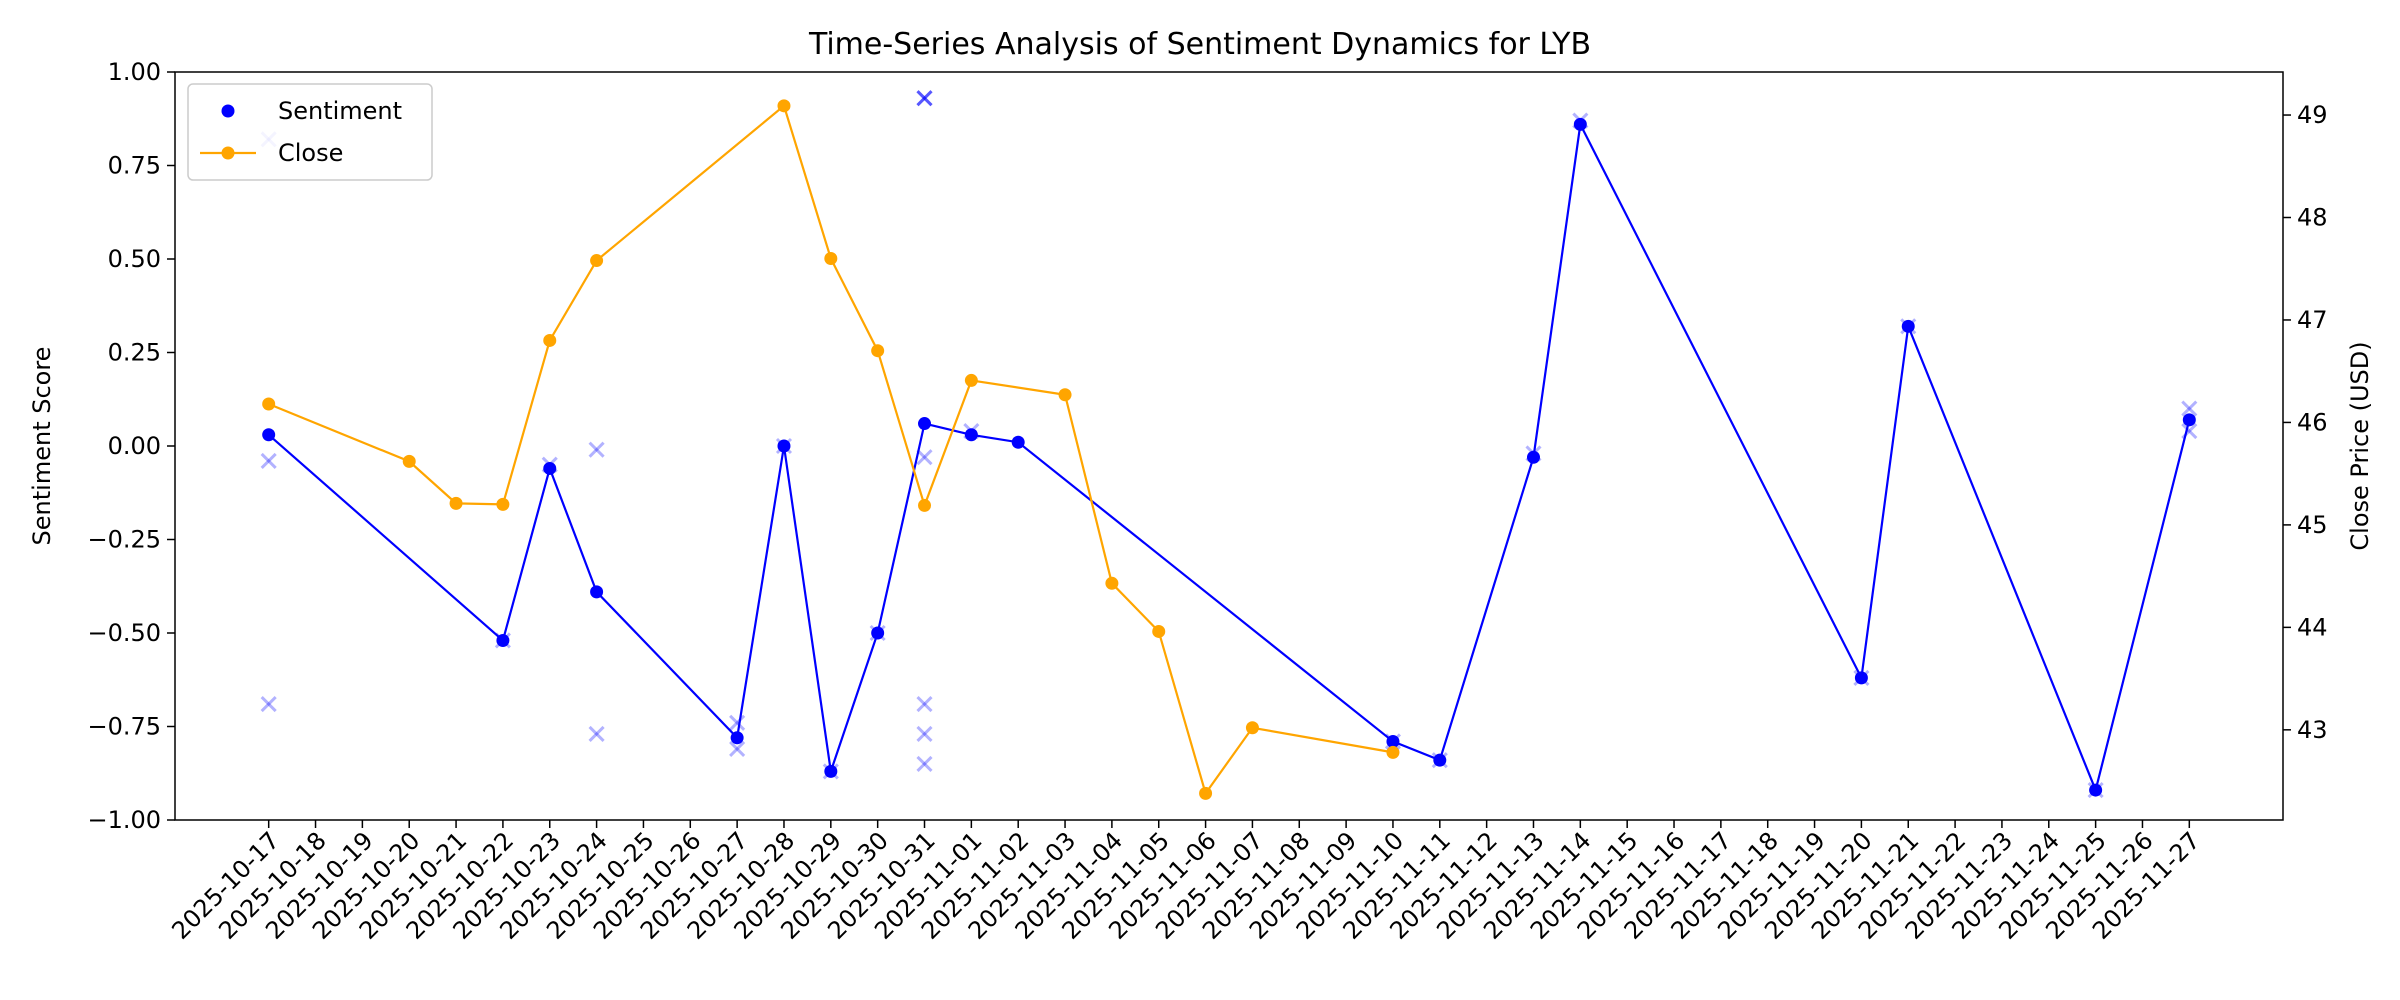 The height and width of the screenshot is (1000, 2400). Describe the element at coordinates (124, 727) in the screenshot. I see `y-tick-label: −0.75` at that location.